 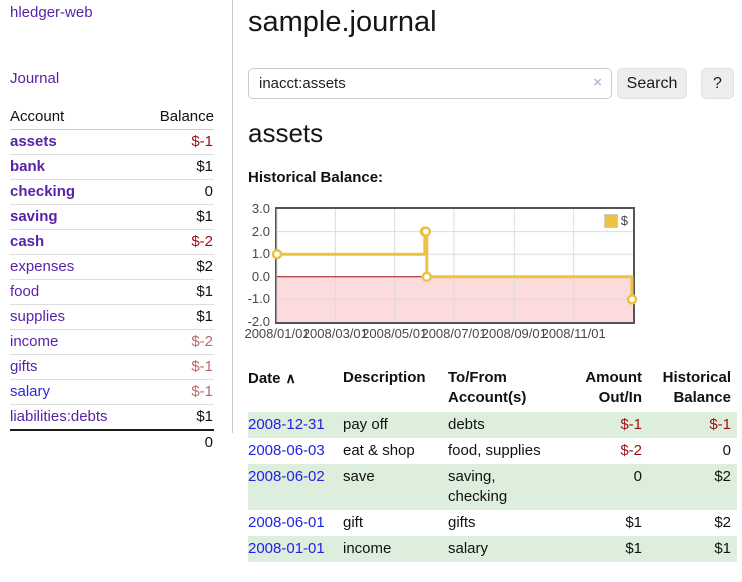 I want to click on account-row: bank $1, so click(x=112, y=167).